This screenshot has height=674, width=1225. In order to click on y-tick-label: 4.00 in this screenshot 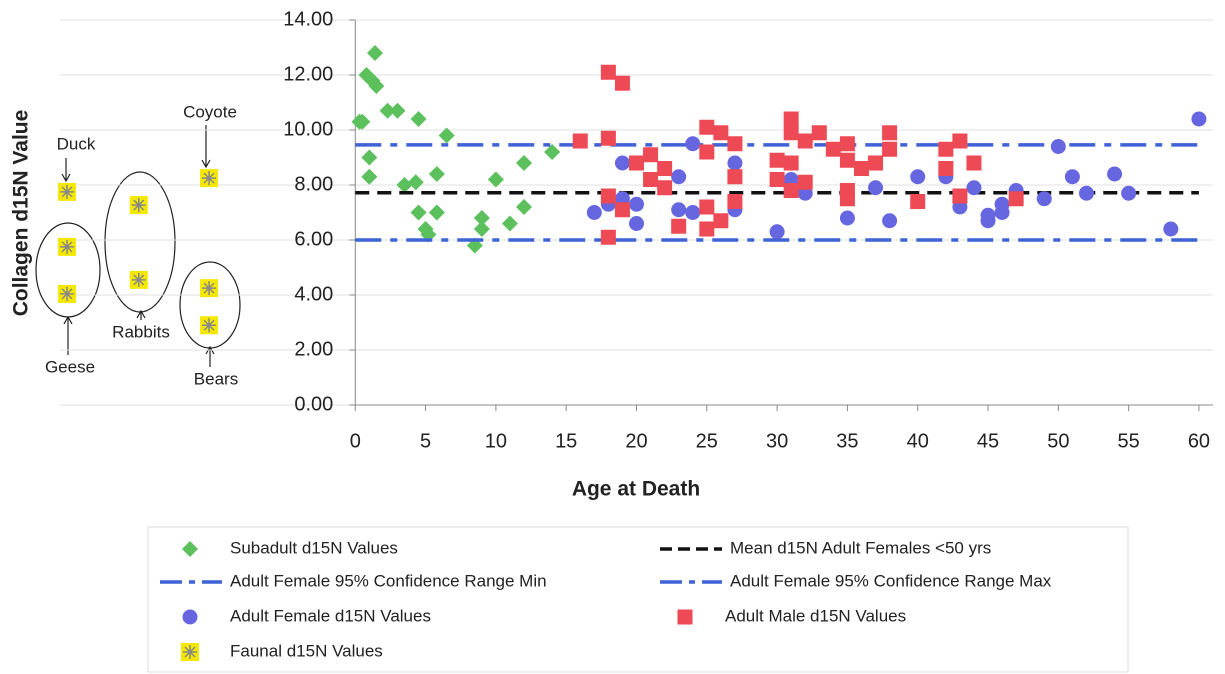, I will do `click(313, 294)`.